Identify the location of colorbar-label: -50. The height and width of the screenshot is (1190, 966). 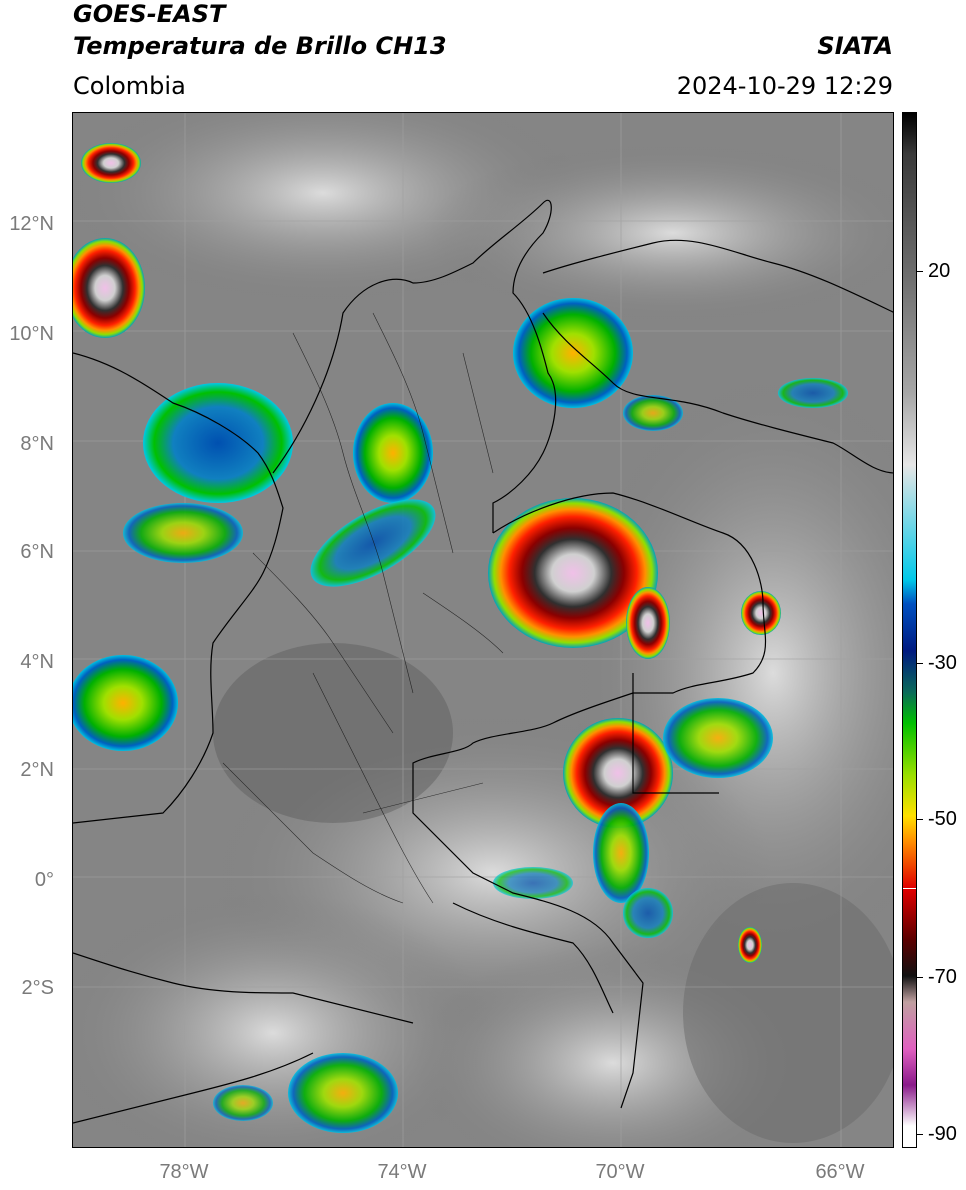
(942, 819).